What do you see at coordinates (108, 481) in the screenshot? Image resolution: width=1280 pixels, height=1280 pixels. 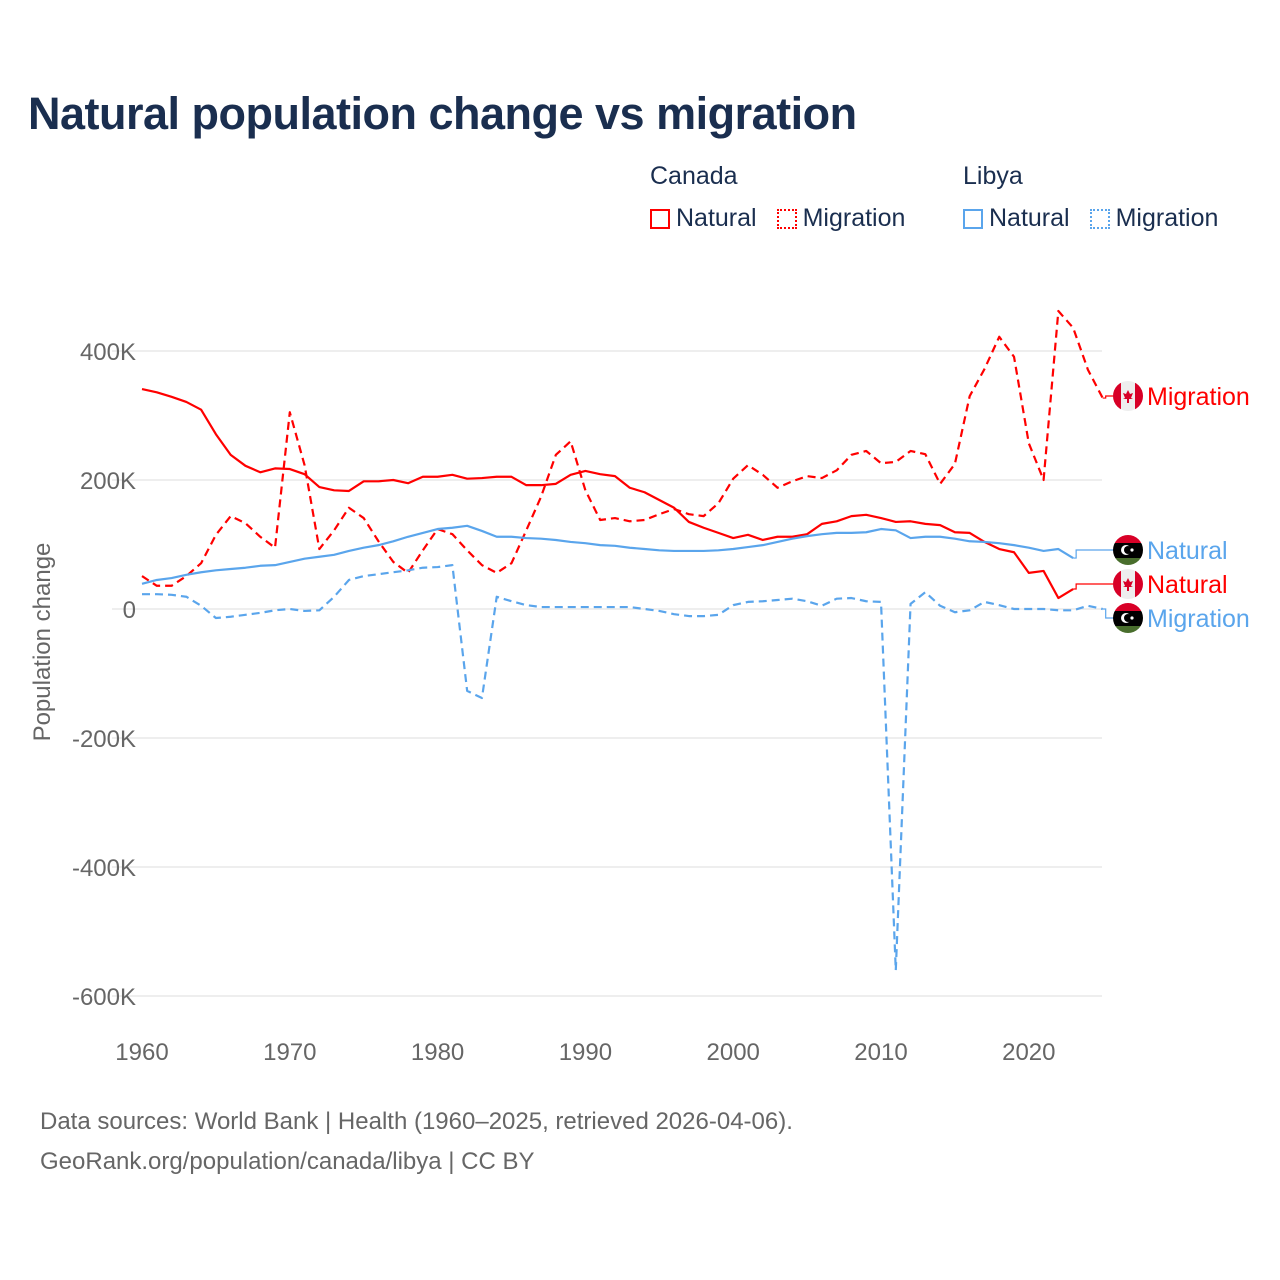 I see `y-tick-label: 200K` at bounding box center [108, 481].